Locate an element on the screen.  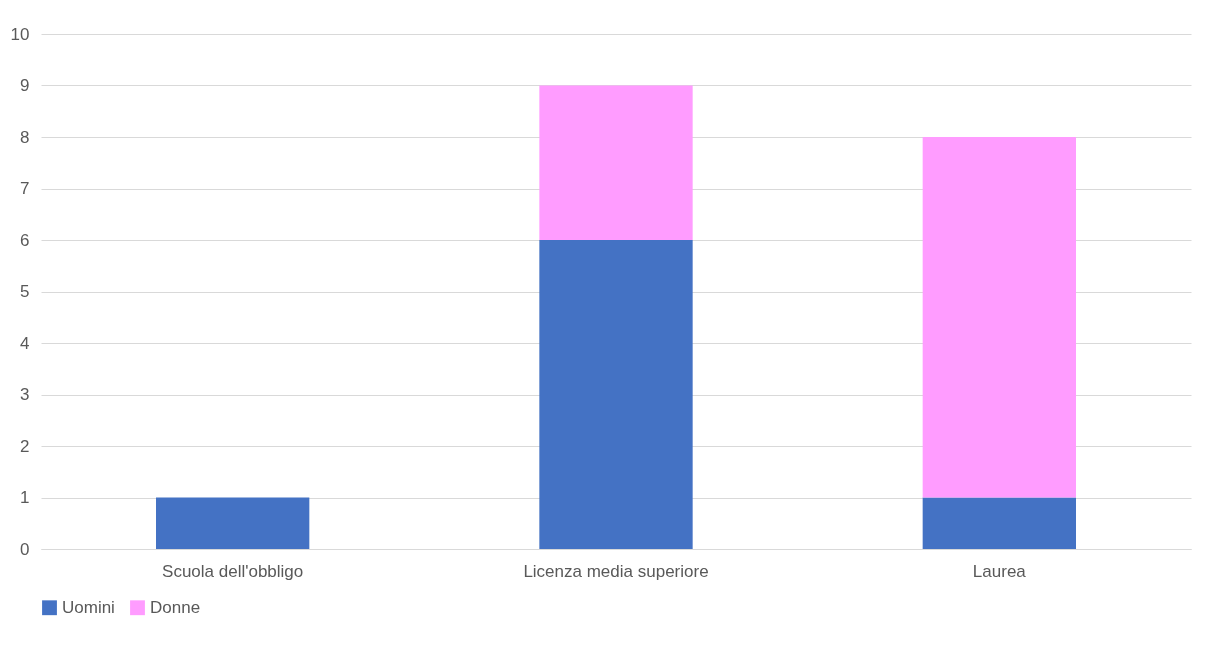
y-tick-label: 3 is located at coordinates (25, 394).